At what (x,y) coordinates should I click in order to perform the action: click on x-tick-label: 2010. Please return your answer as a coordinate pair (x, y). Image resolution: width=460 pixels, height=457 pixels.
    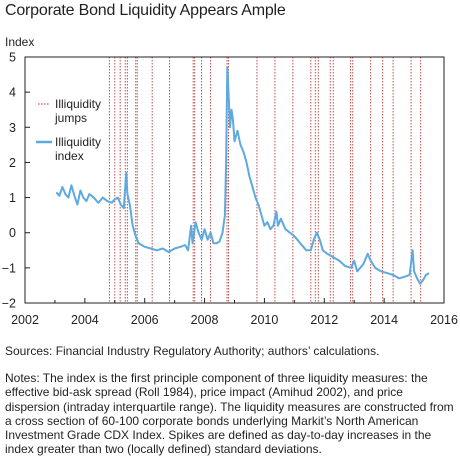
    Looking at the image, I should click on (265, 320).